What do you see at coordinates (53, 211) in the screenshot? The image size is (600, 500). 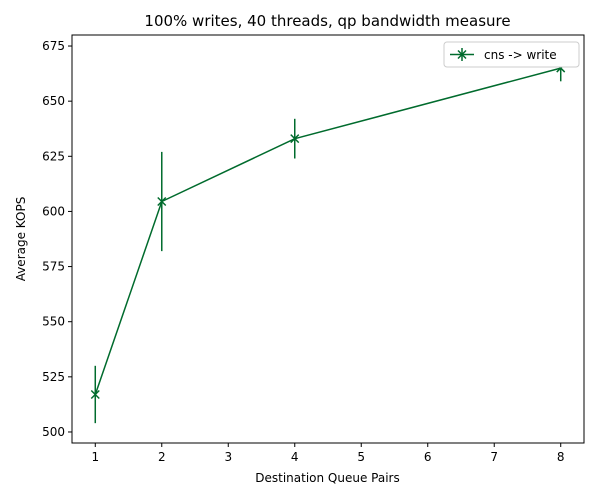 I see `y-tick-label: 600` at bounding box center [53, 211].